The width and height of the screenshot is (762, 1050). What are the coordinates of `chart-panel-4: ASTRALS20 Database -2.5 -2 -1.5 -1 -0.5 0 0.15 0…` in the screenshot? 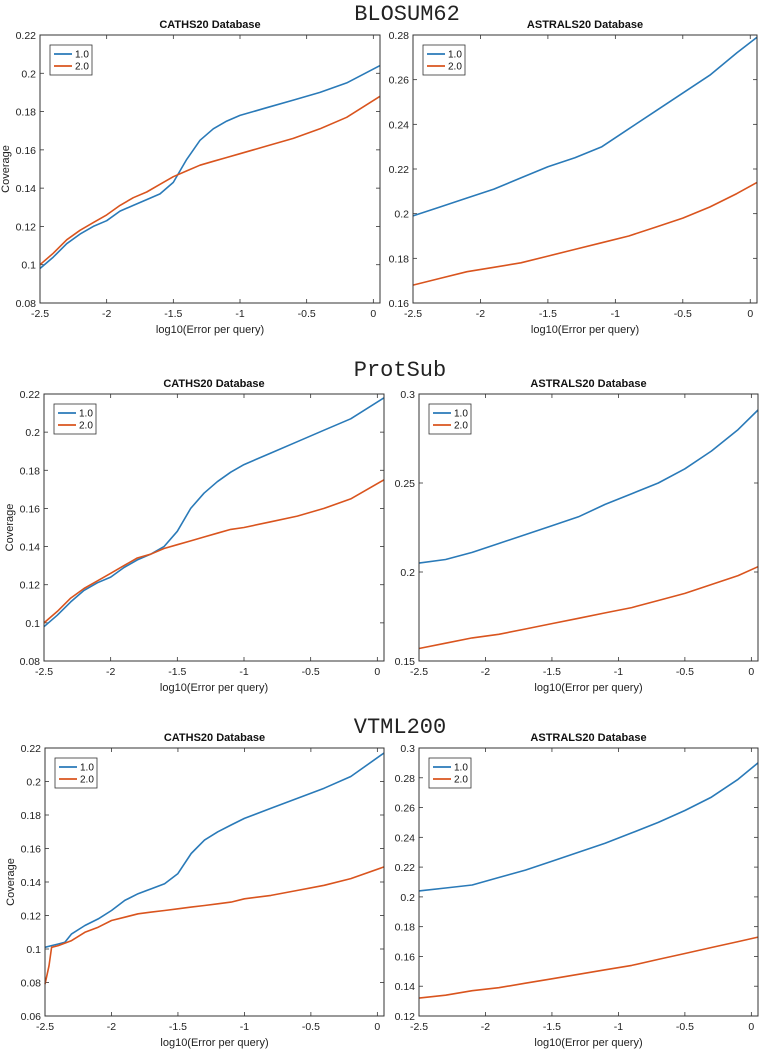 It's located at (577, 536).